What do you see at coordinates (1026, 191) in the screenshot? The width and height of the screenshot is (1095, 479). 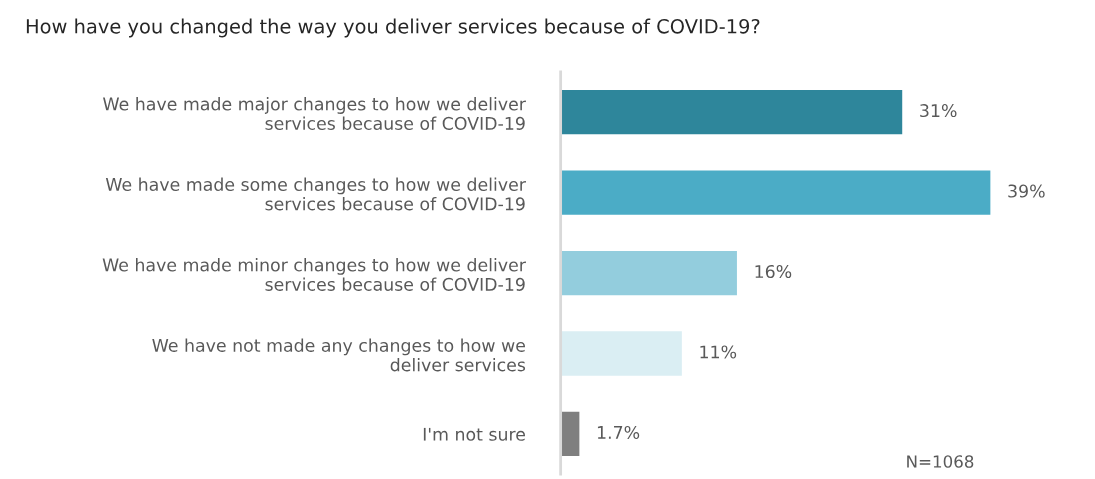 I see `data-label: 39%` at bounding box center [1026, 191].